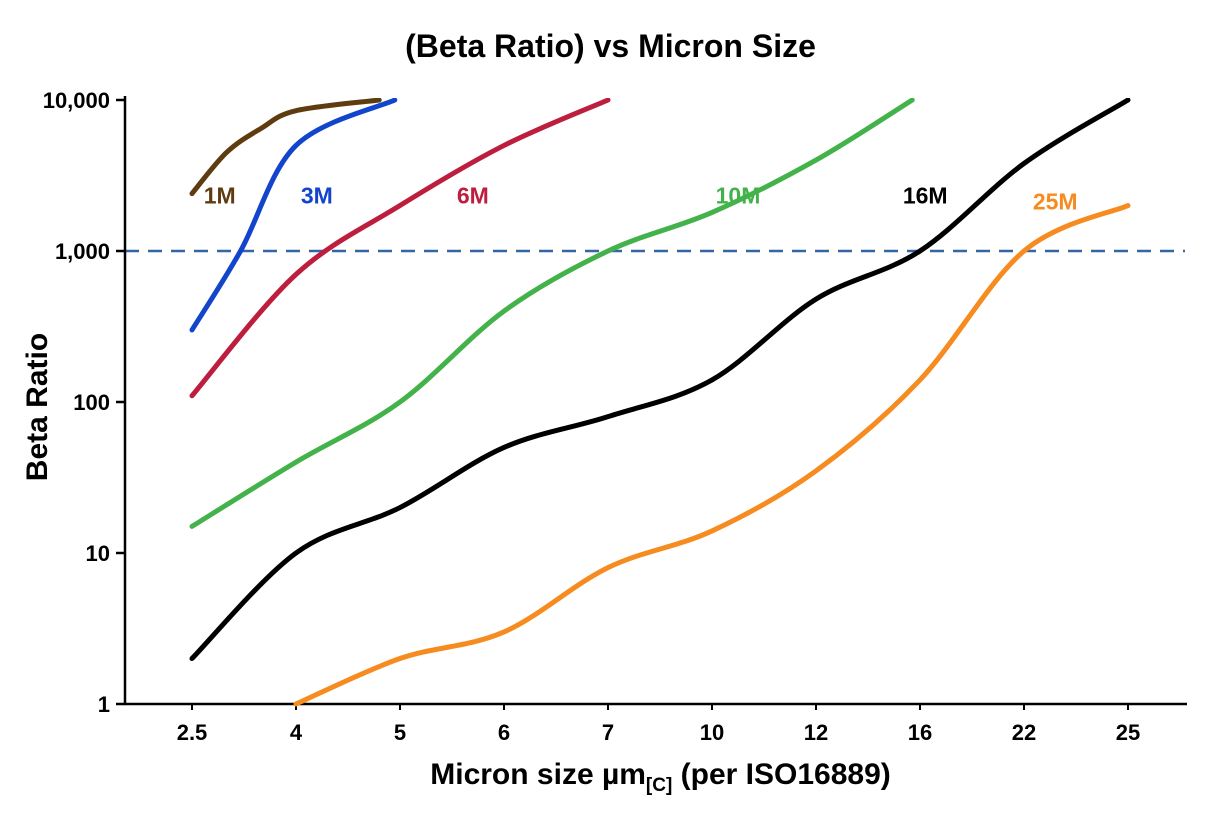  Describe the element at coordinates (400, 248) in the screenshot. I see `series-line-6M` at that location.